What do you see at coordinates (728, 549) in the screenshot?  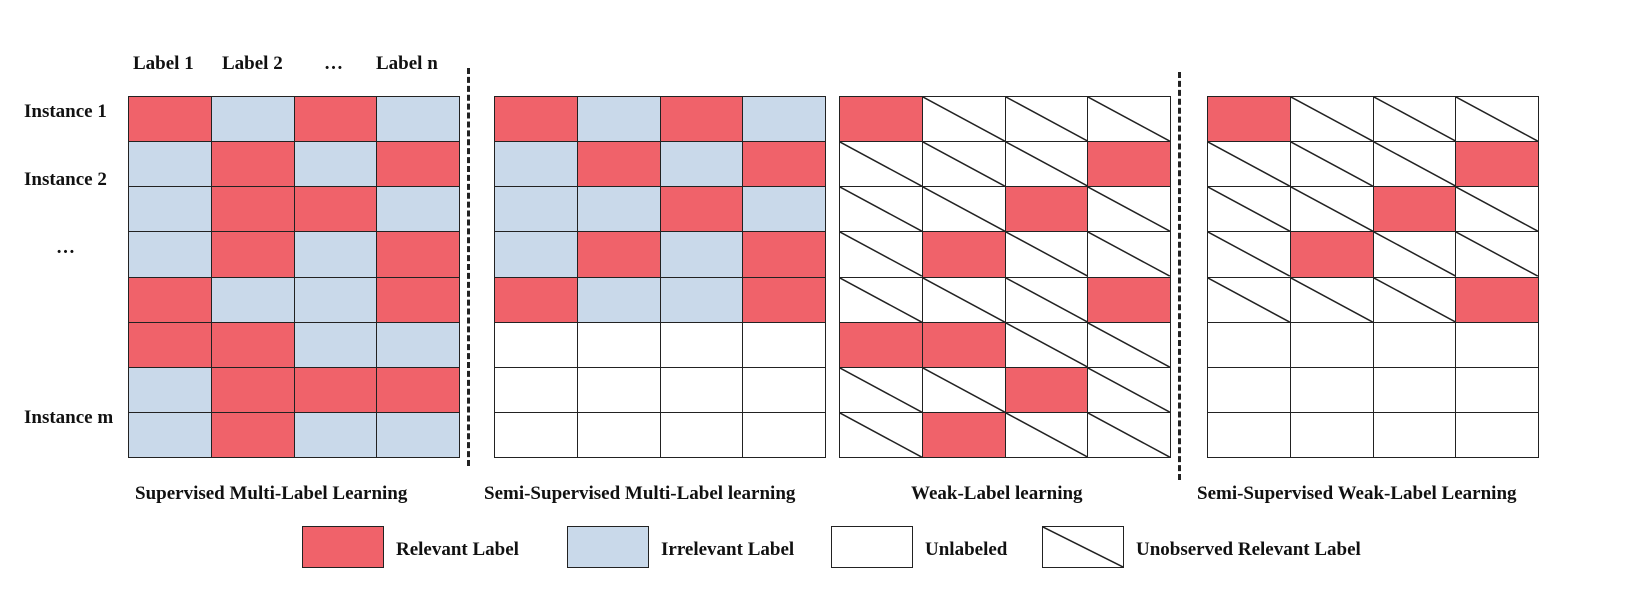 I see `legend-label-irrelevant: Irrelevant Label` at bounding box center [728, 549].